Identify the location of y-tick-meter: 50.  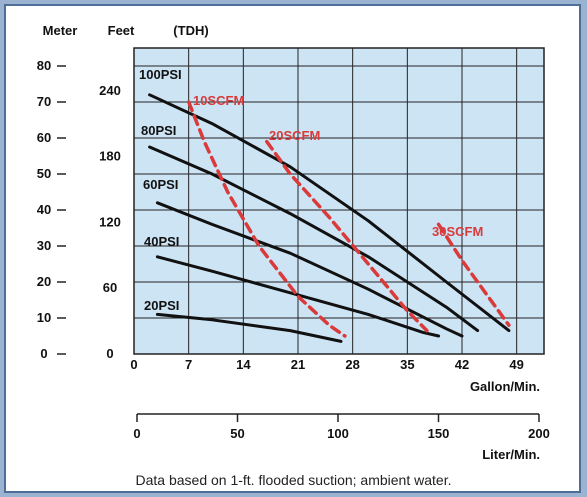
(44, 173).